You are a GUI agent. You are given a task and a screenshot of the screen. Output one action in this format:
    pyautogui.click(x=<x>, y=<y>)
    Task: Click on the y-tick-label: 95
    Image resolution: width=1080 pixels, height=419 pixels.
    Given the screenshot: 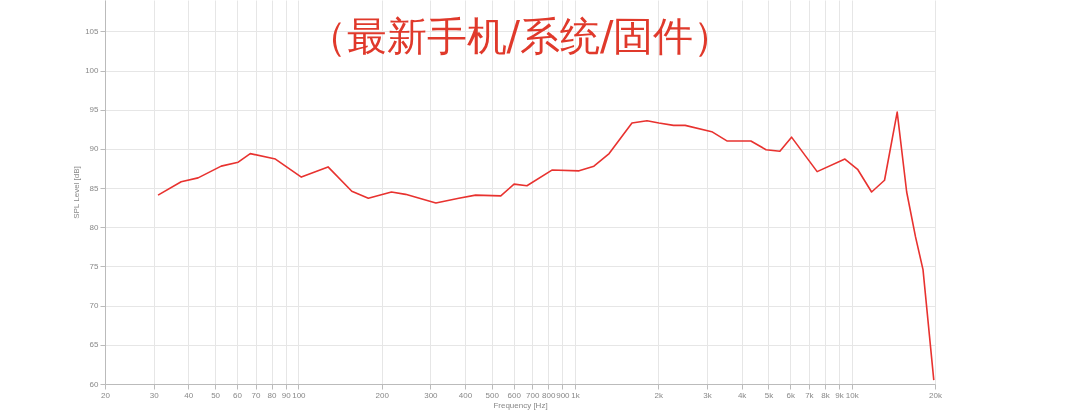 What is the action you would take?
    pyautogui.click(x=94, y=110)
    